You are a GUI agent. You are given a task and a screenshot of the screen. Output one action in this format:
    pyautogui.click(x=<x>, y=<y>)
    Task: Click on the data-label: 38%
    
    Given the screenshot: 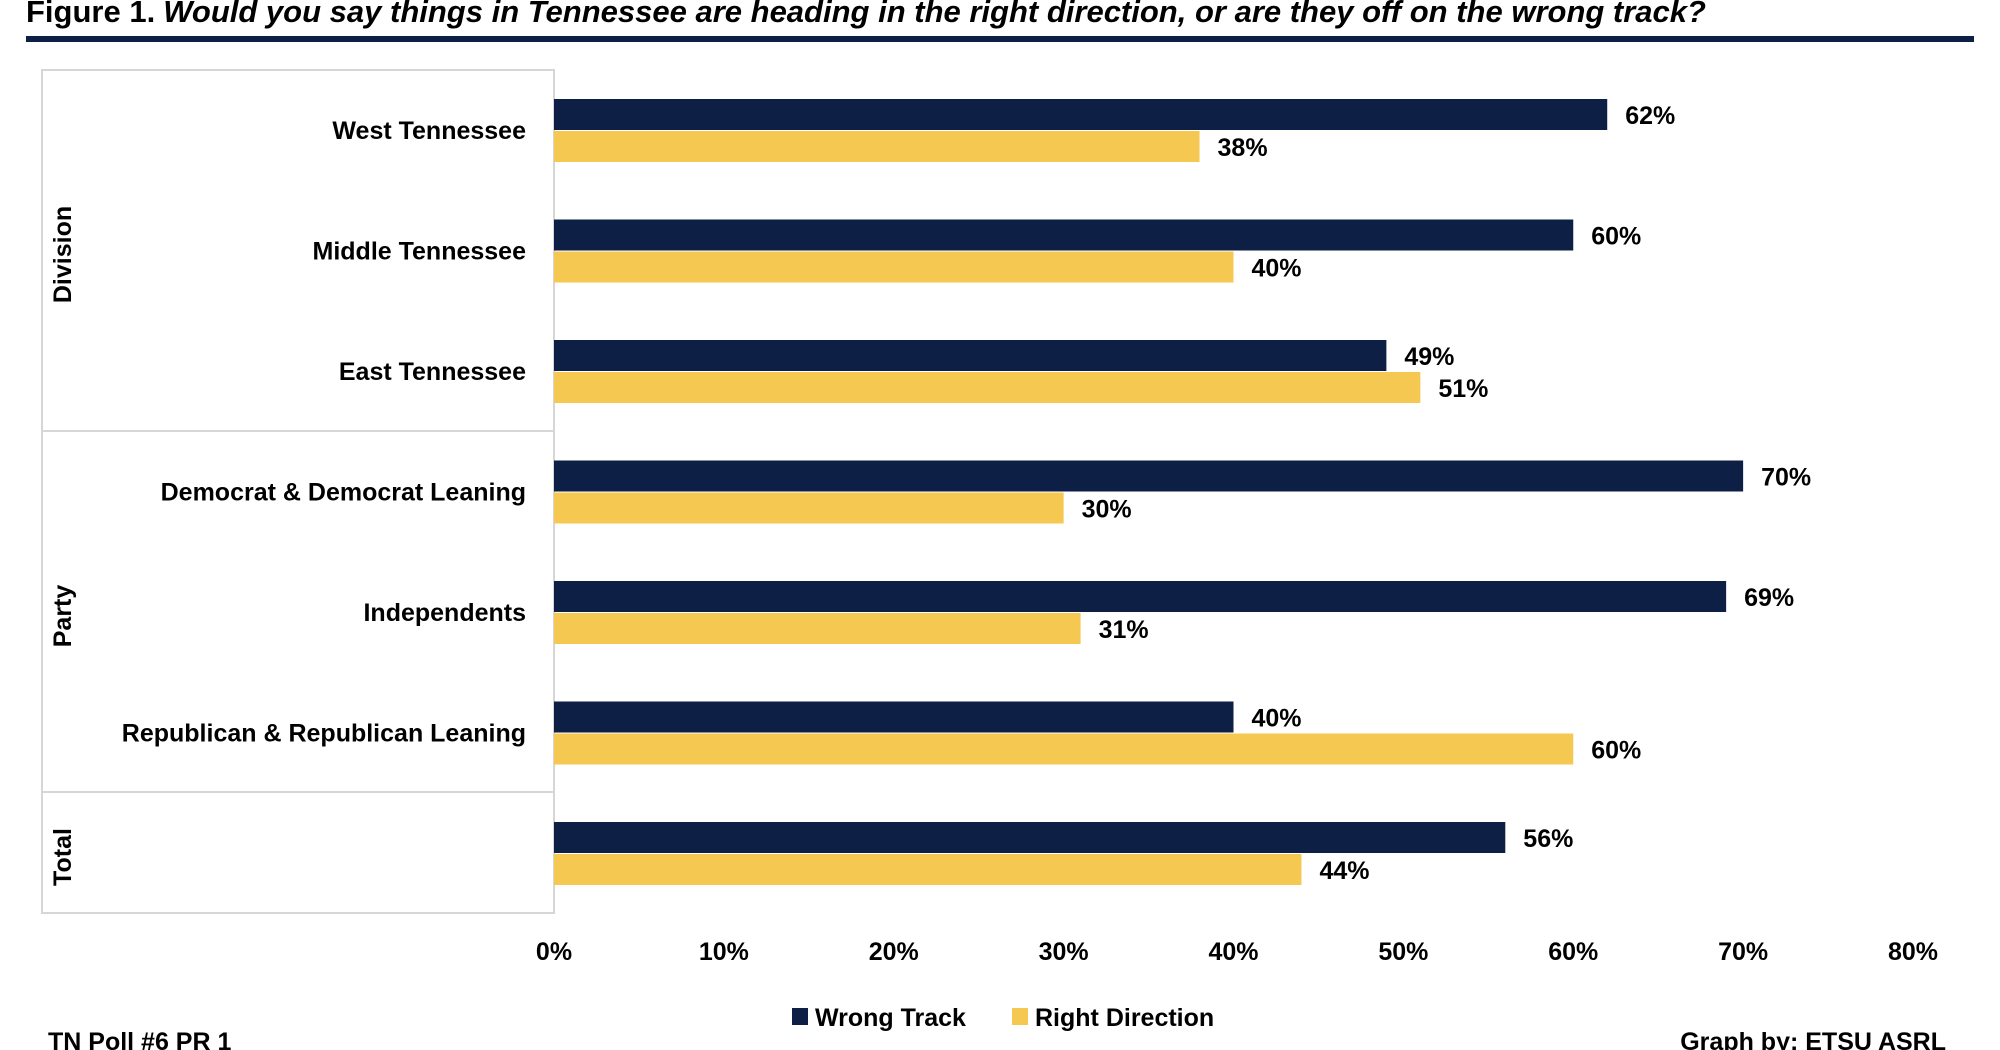 What is the action you would take?
    pyautogui.click(x=1243, y=148)
    